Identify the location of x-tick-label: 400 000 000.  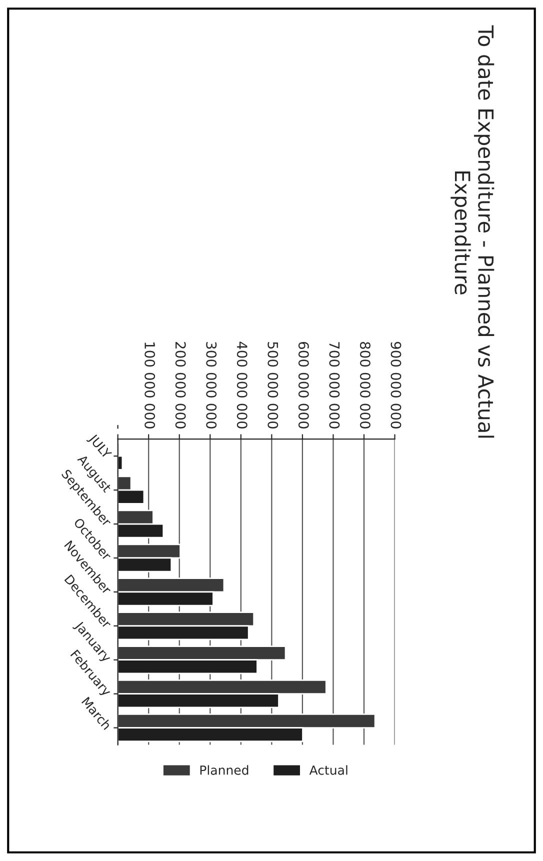
(242, 385).